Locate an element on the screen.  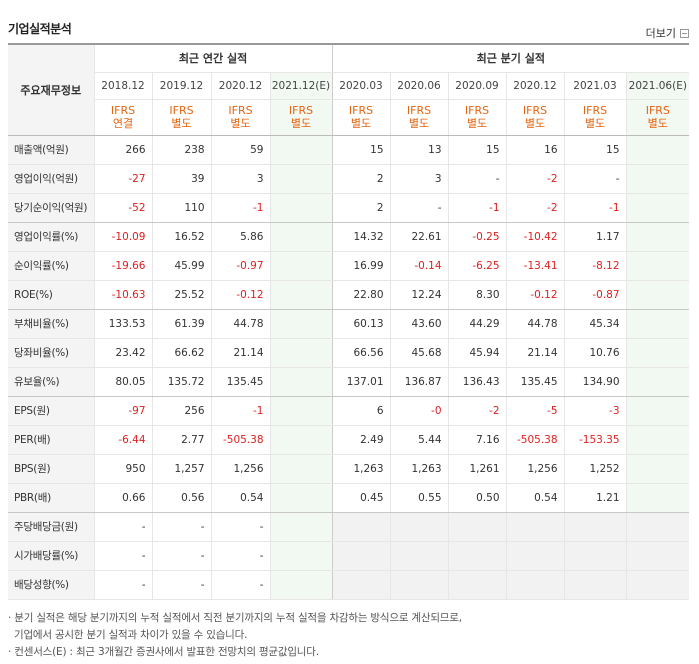
table-cell: 3 is located at coordinates (419, 179).